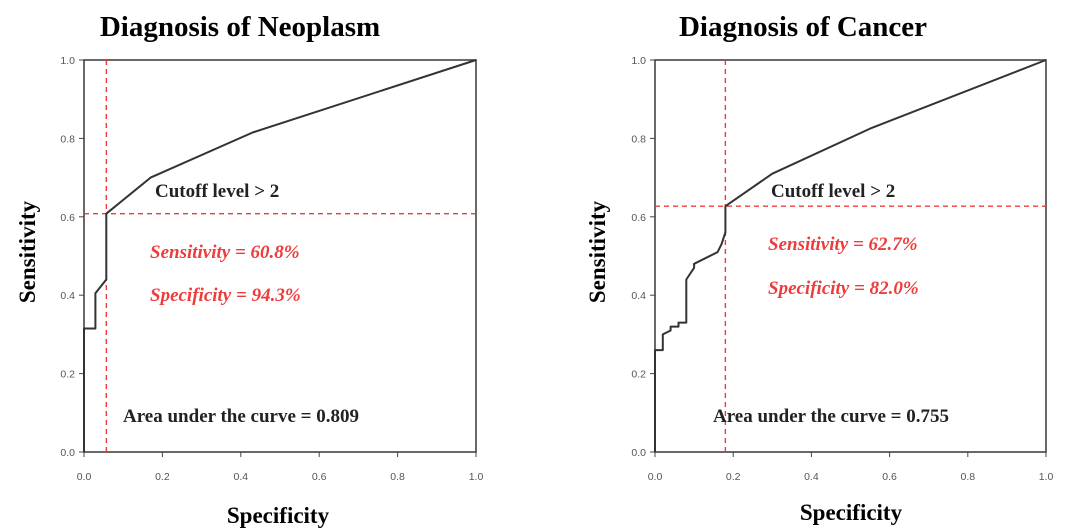 Image resolution: width=1067 pixels, height=529 pixels. Describe the element at coordinates (843, 244) in the screenshot. I see `sensitivity-label: Sensitivity = 62.7%` at that location.